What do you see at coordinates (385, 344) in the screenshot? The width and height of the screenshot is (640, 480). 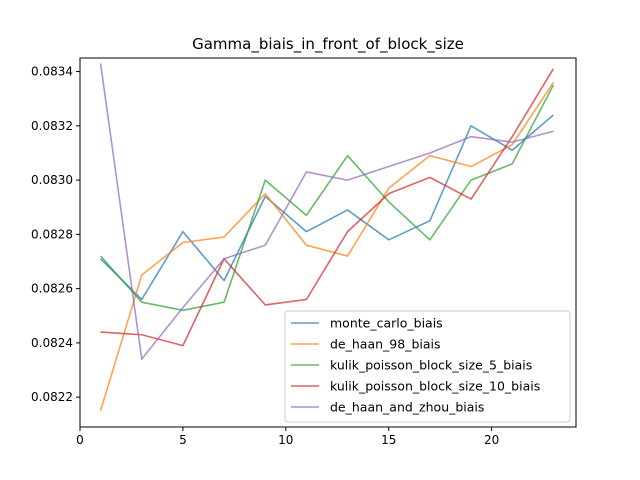 I see `legend-label: de_haan_98_biais` at bounding box center [385, 344].